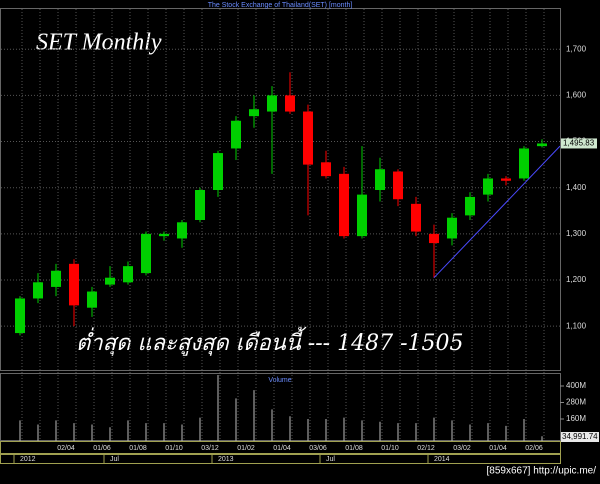 This screenshot has height=484, width=600. Describe the element at coordinates (246, 448) in the screenshot. I see `x-tick-label: 01/02` at that location.